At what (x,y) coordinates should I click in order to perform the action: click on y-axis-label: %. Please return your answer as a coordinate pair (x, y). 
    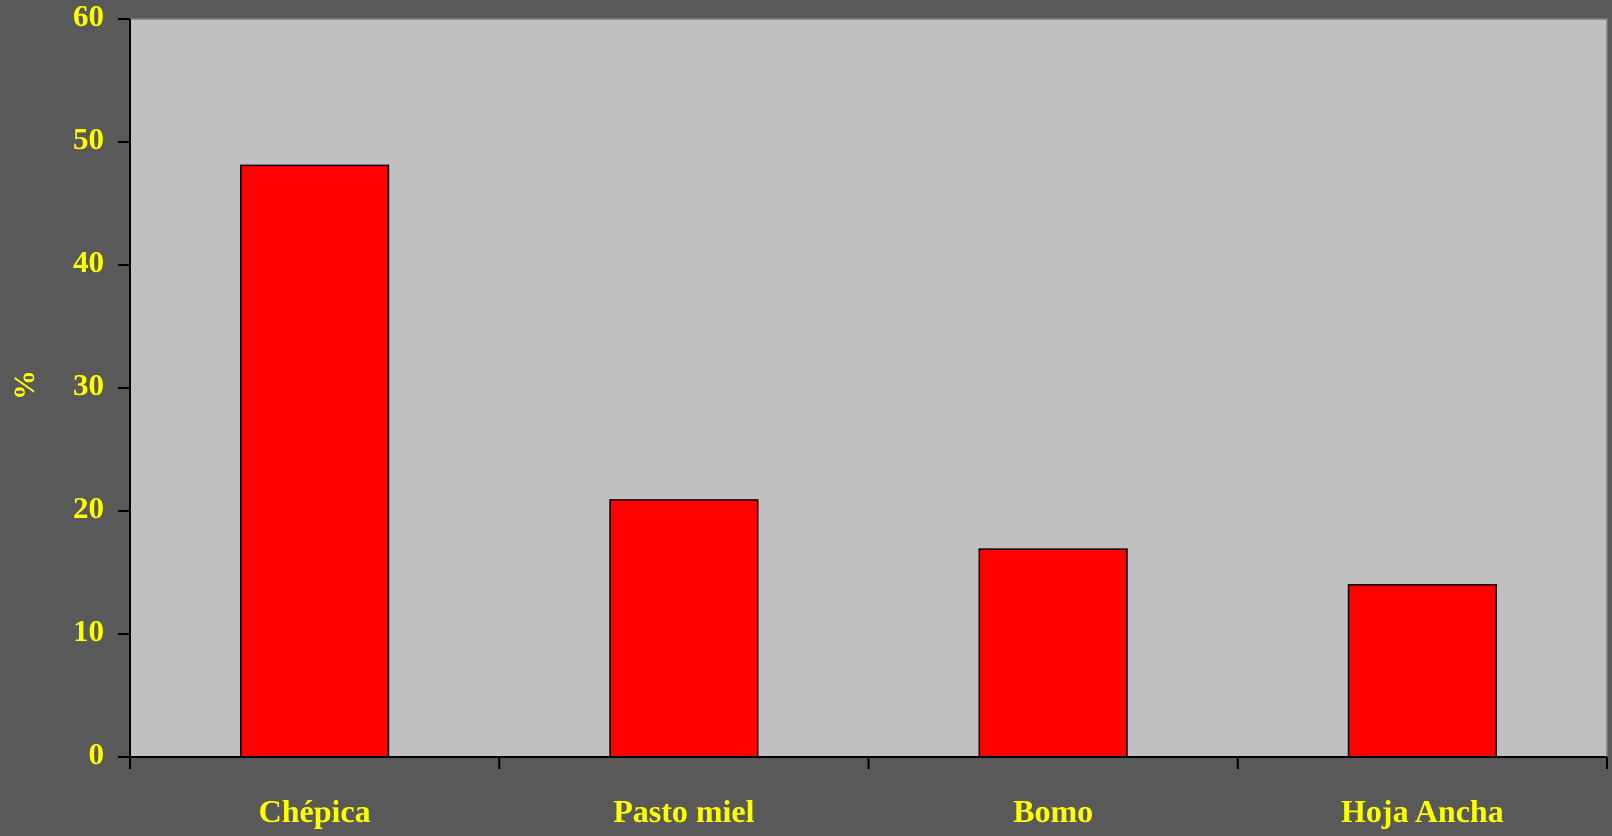
    Looking at the image, I should click on (24, 385).